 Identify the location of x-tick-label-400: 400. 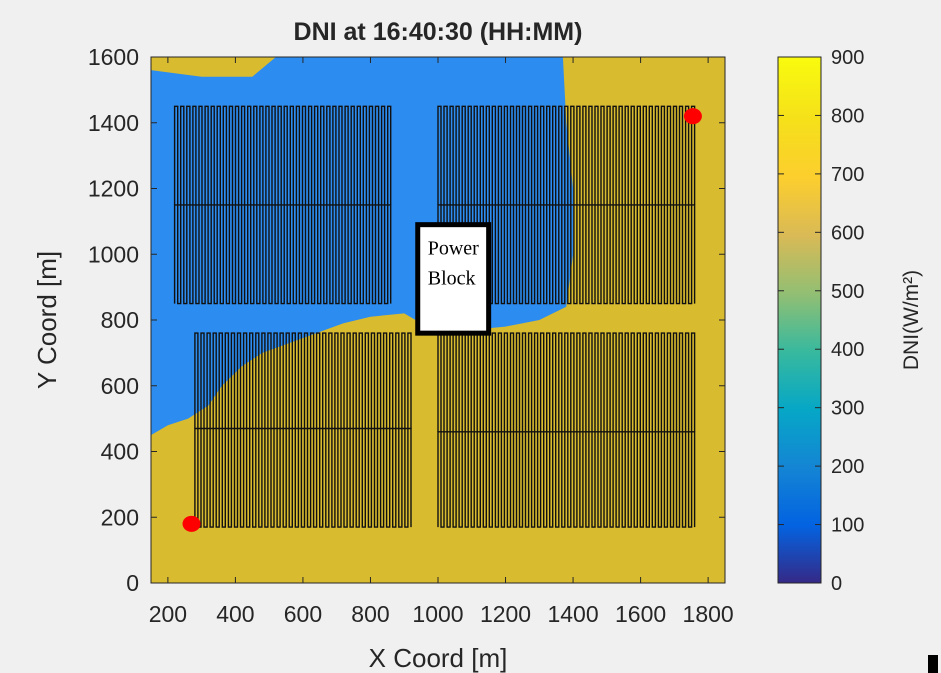
(235, 614).